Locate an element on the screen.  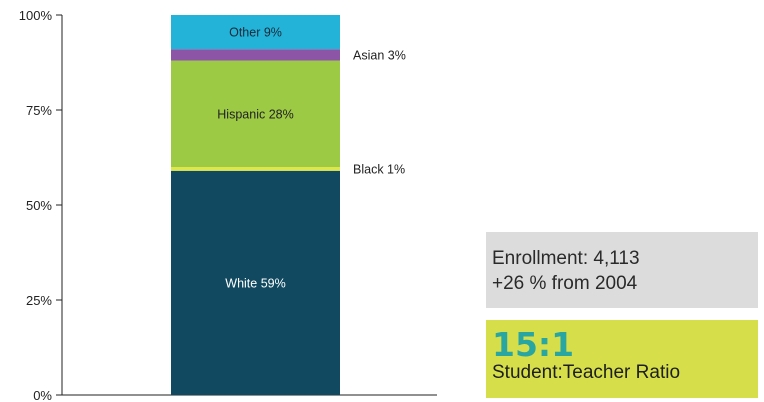
ratio-value: 15:1 is located at coordinates (533, 344).